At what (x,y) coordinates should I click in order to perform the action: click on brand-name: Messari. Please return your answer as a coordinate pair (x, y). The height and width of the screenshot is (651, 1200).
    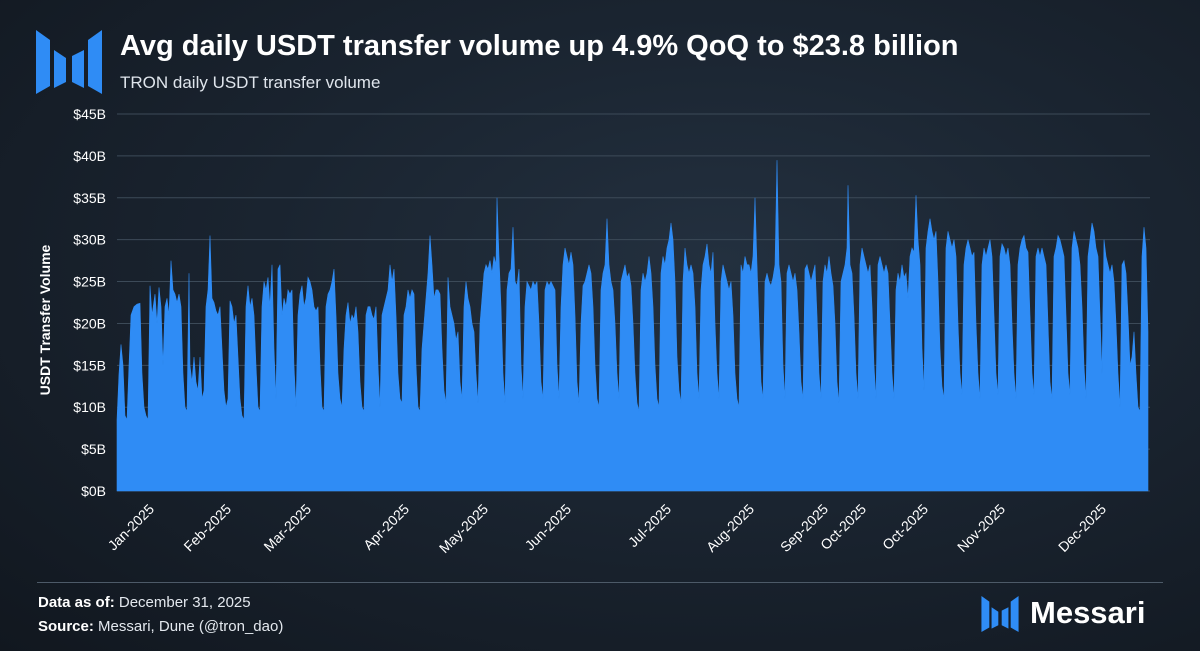
    Looking at the image, I should click on (1088, 612).